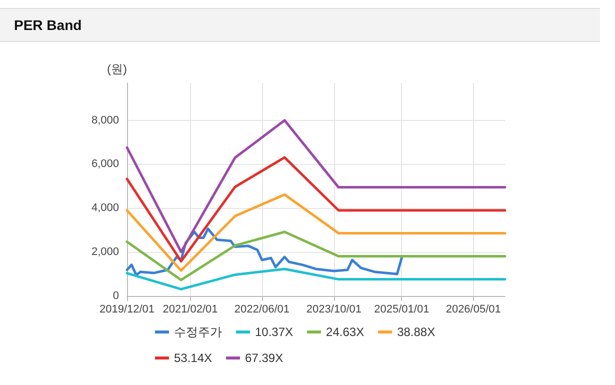 Image resolution: width=615 pixels, height=385 pixels. Describe the element at coordinates (262, 310) in the screenshot. I see `x-tick-label: 2022/06/01` at that location.